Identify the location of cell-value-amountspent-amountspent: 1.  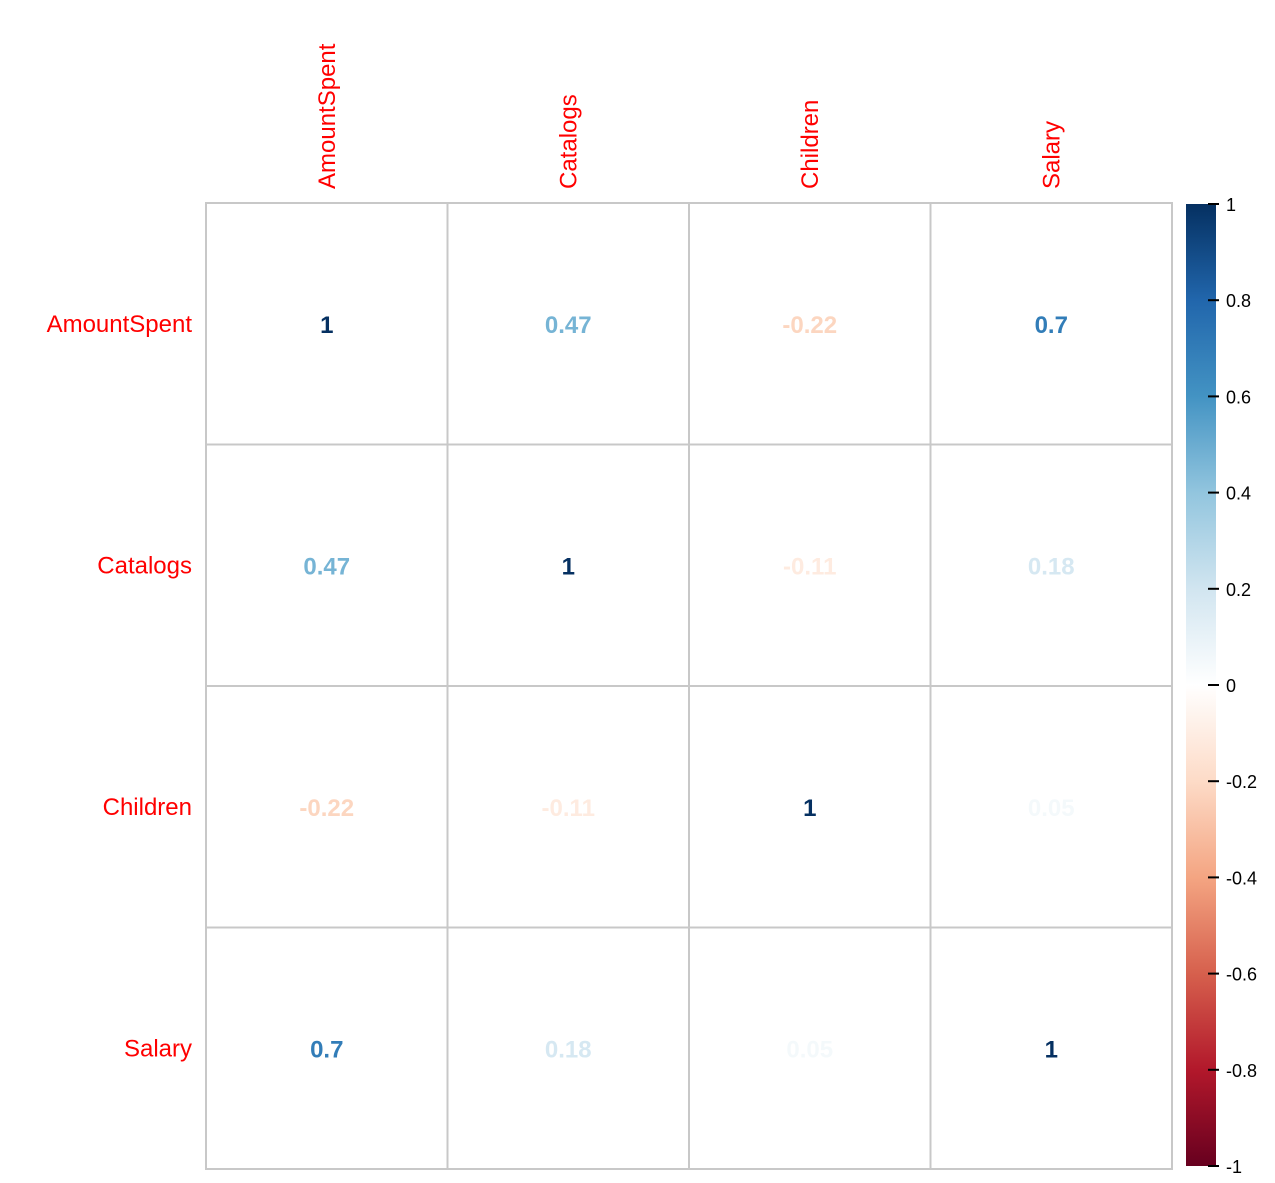
(326, 325).